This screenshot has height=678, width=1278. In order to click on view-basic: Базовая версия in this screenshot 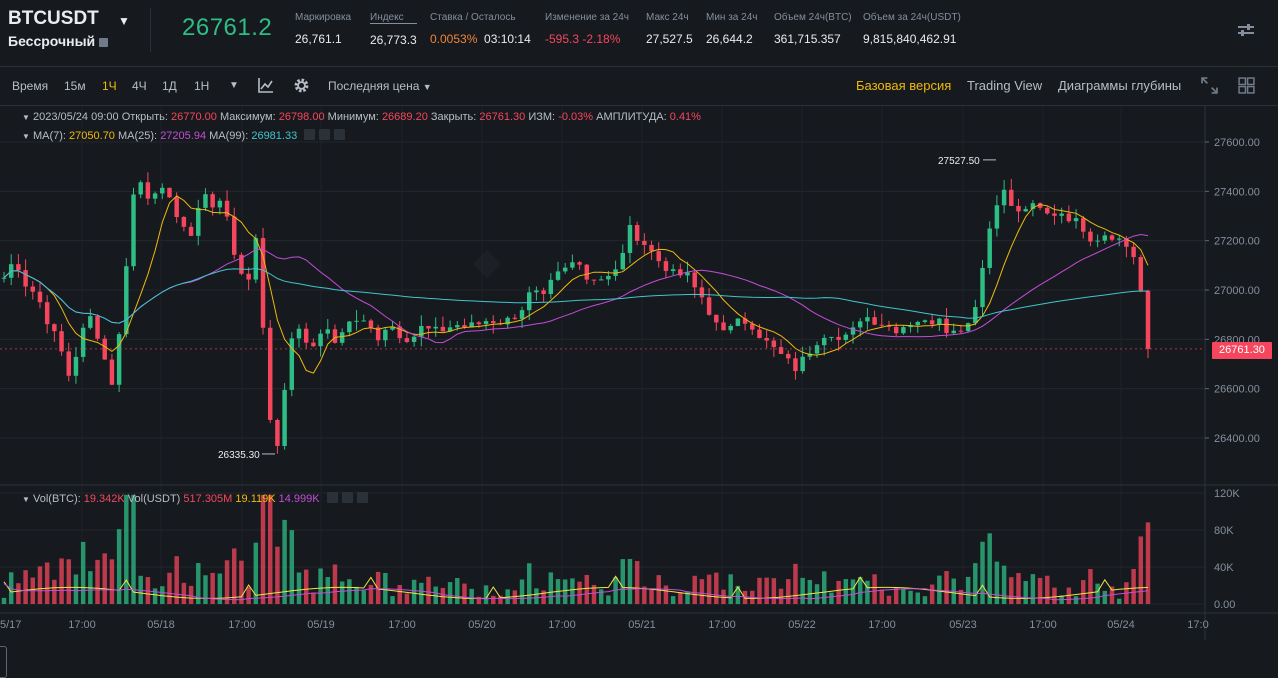, I will do `click(904, 85)`.